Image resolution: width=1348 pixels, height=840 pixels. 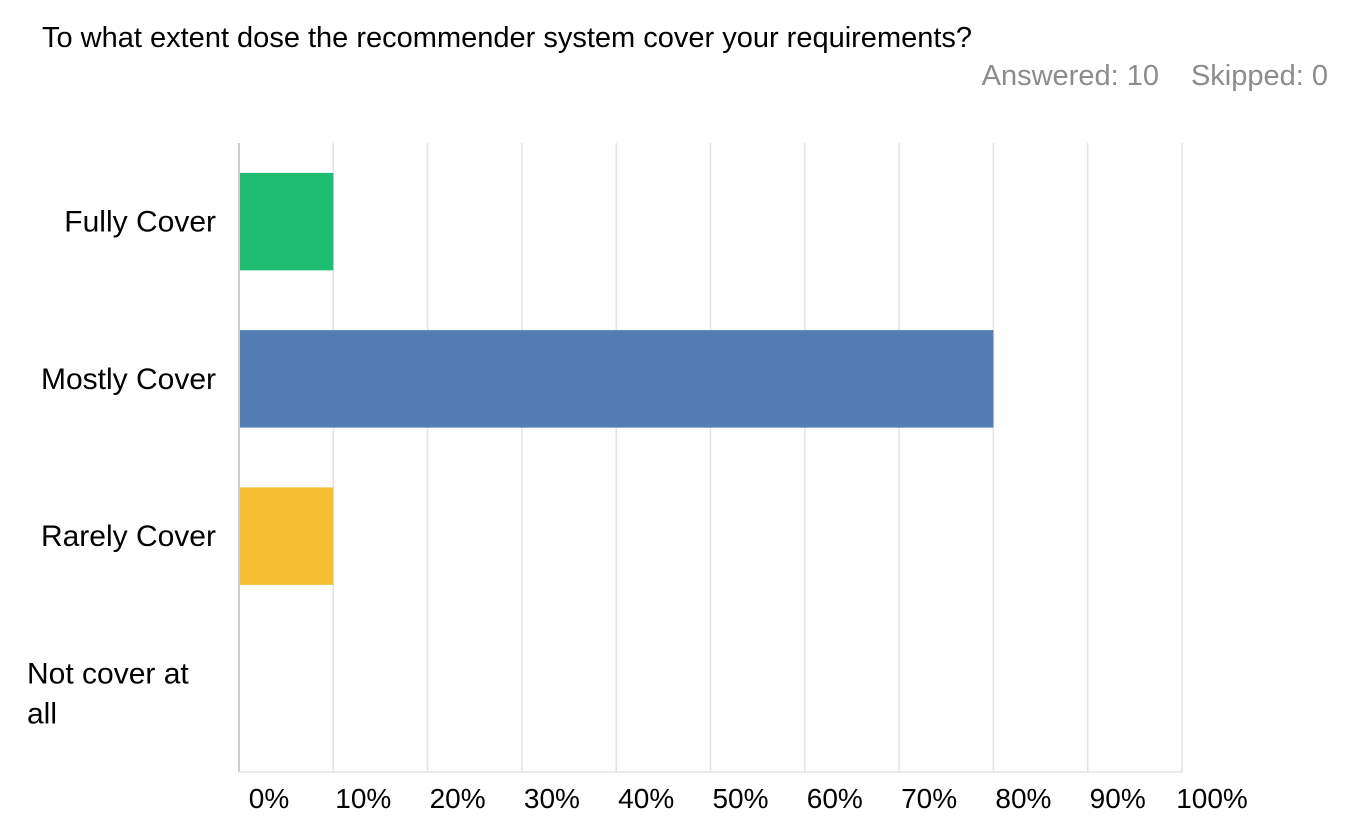 I want to click on x-tick-label: 60%, so click(x=835, y=798).